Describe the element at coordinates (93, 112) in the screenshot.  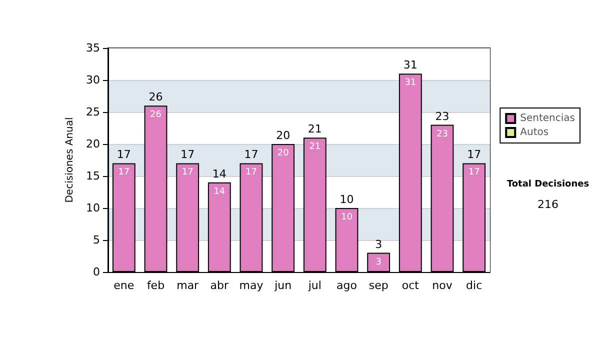
I see `y-tick-label: 25` at that location.